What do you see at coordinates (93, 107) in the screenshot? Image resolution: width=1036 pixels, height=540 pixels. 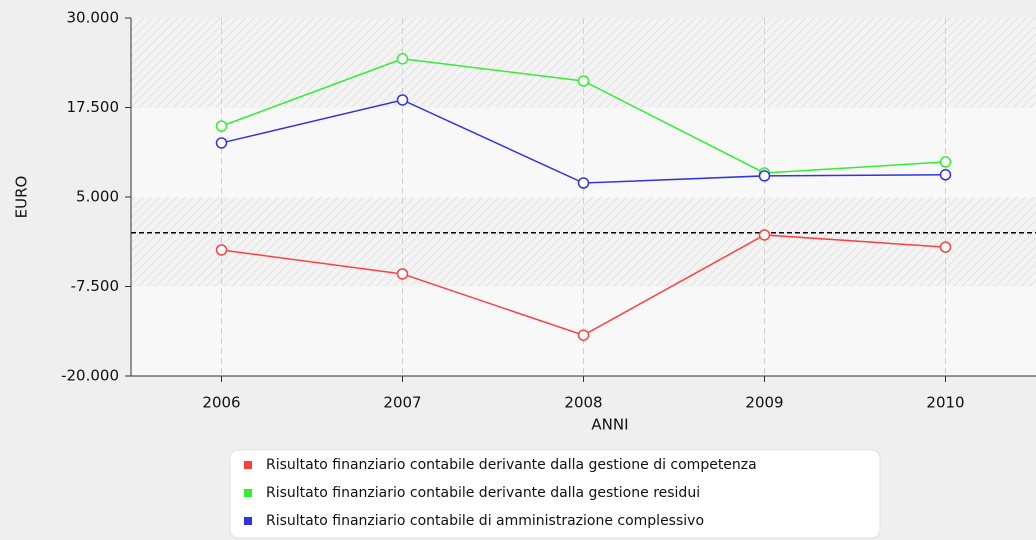 I see `y-tick-label: 17.500` at bounding box center [93, 107].